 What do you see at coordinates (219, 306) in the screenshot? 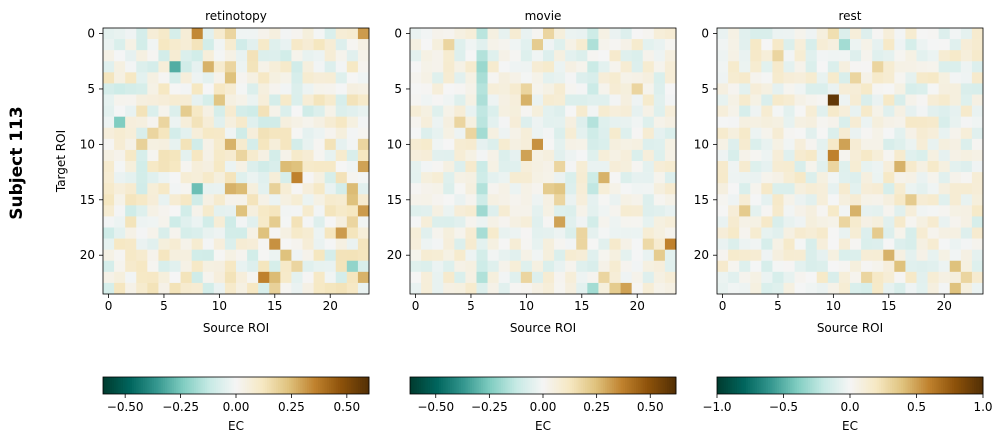
I see `x-tick-label: 10` at bounding box center [219, 306].